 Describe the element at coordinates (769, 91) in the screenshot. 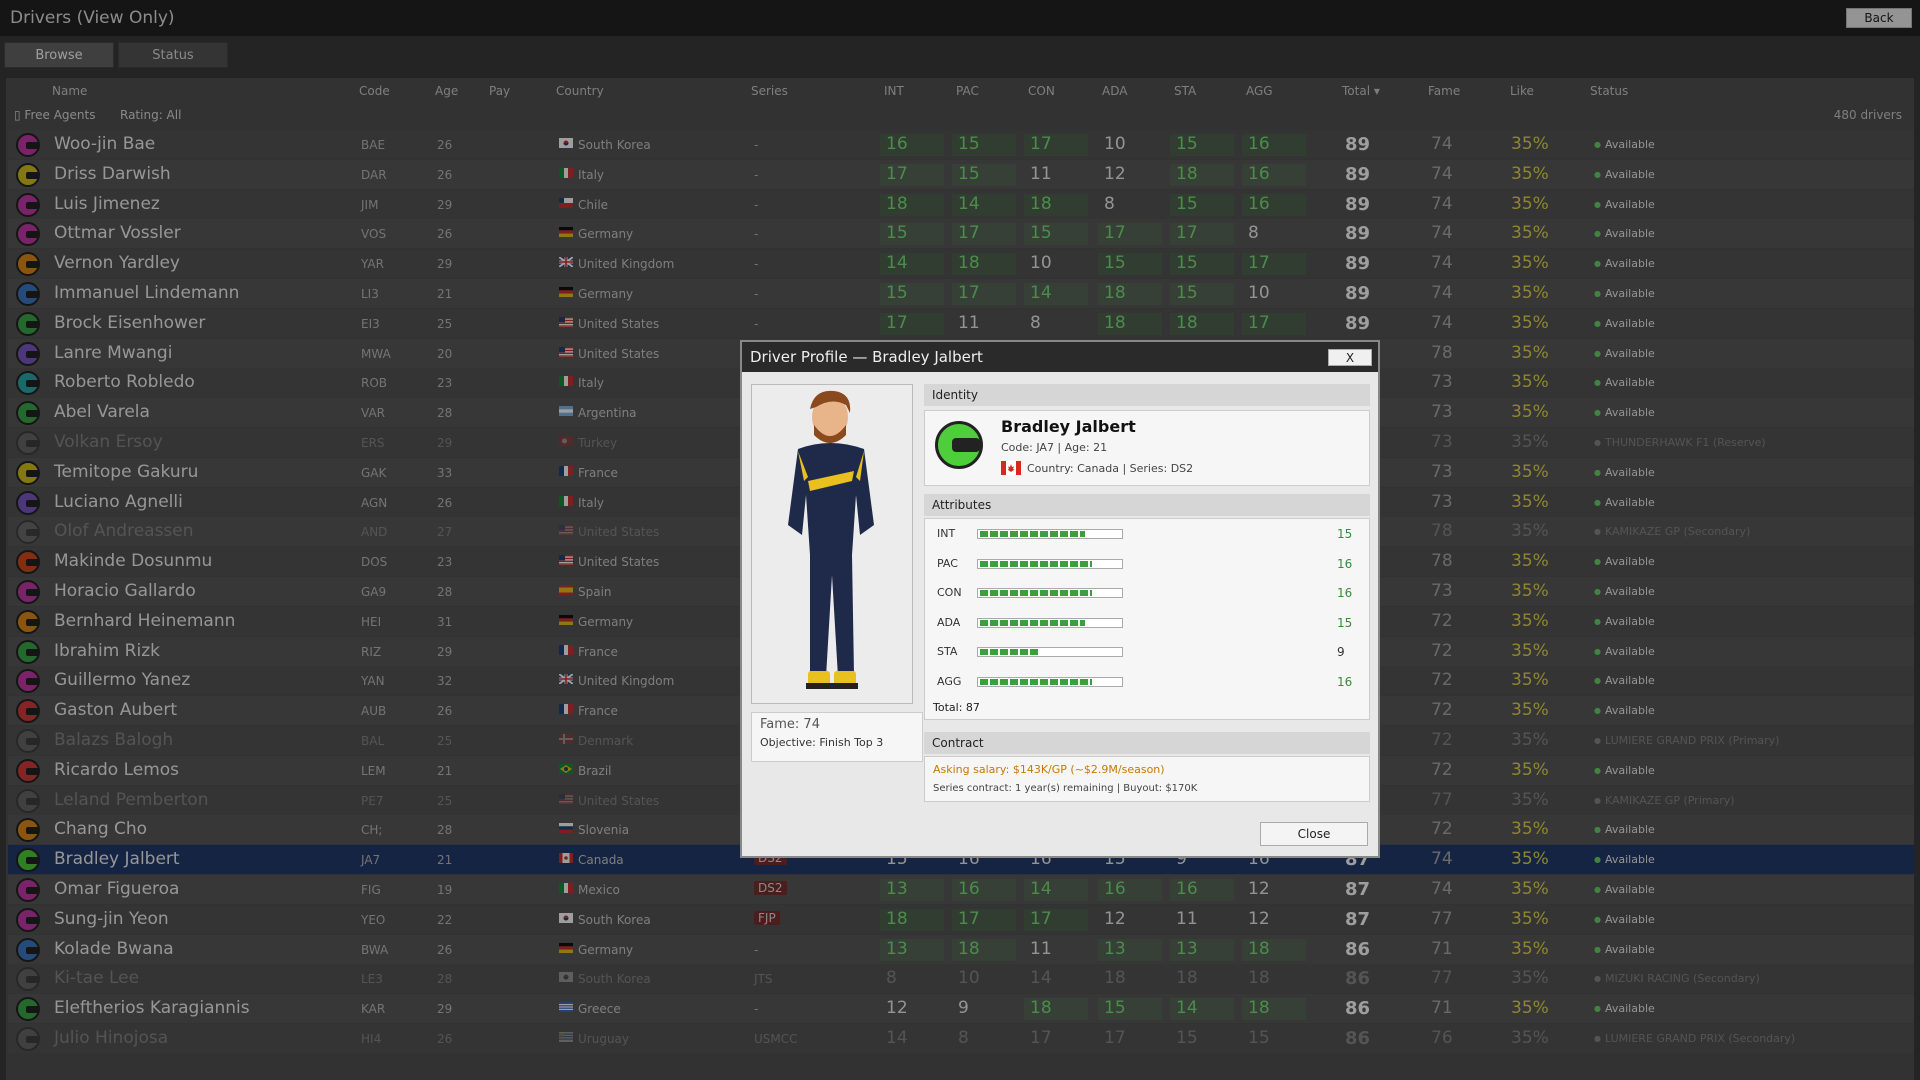

I see `col-series: Series` at that location.